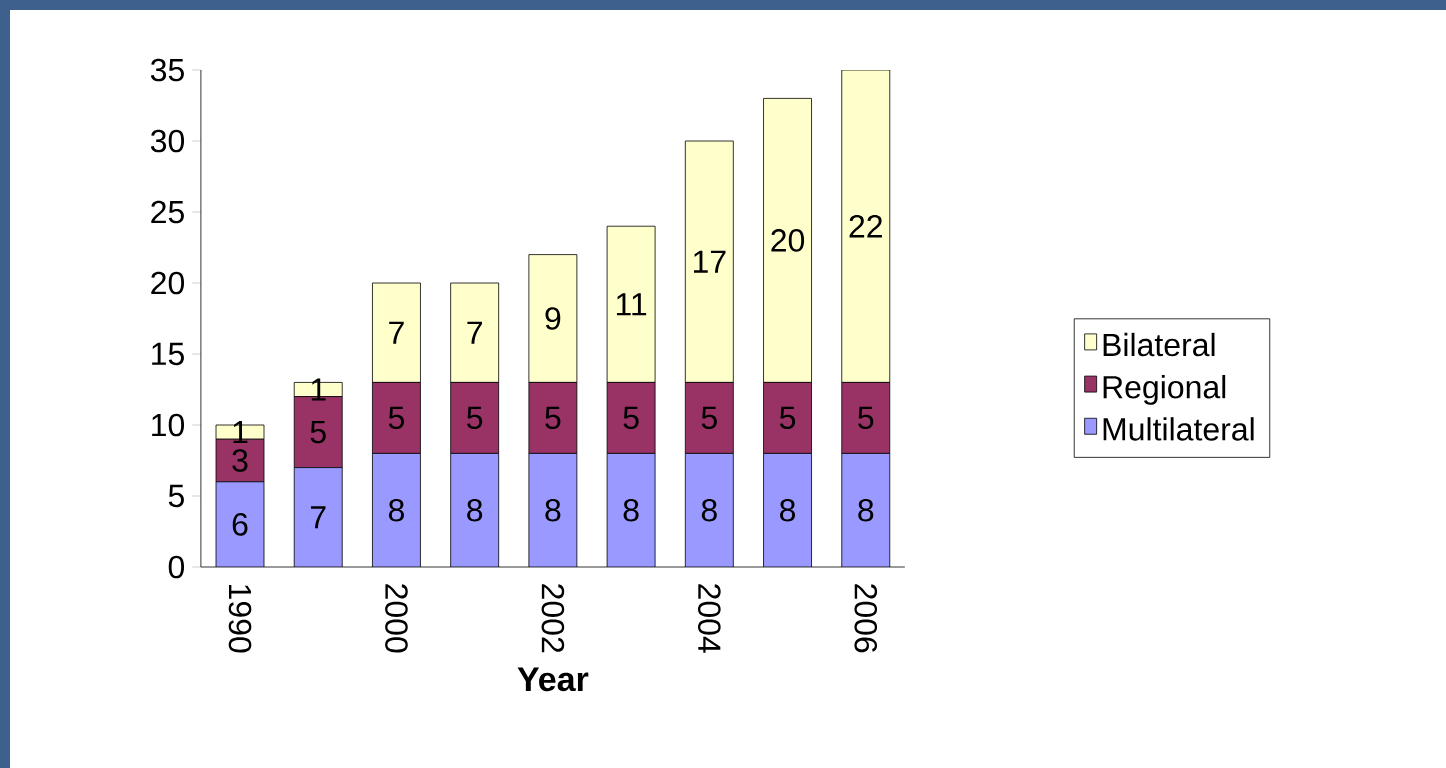  Describe the element at coordinates (553, 679) in the screenshot. I see `x-axis-title: Year` at that location.